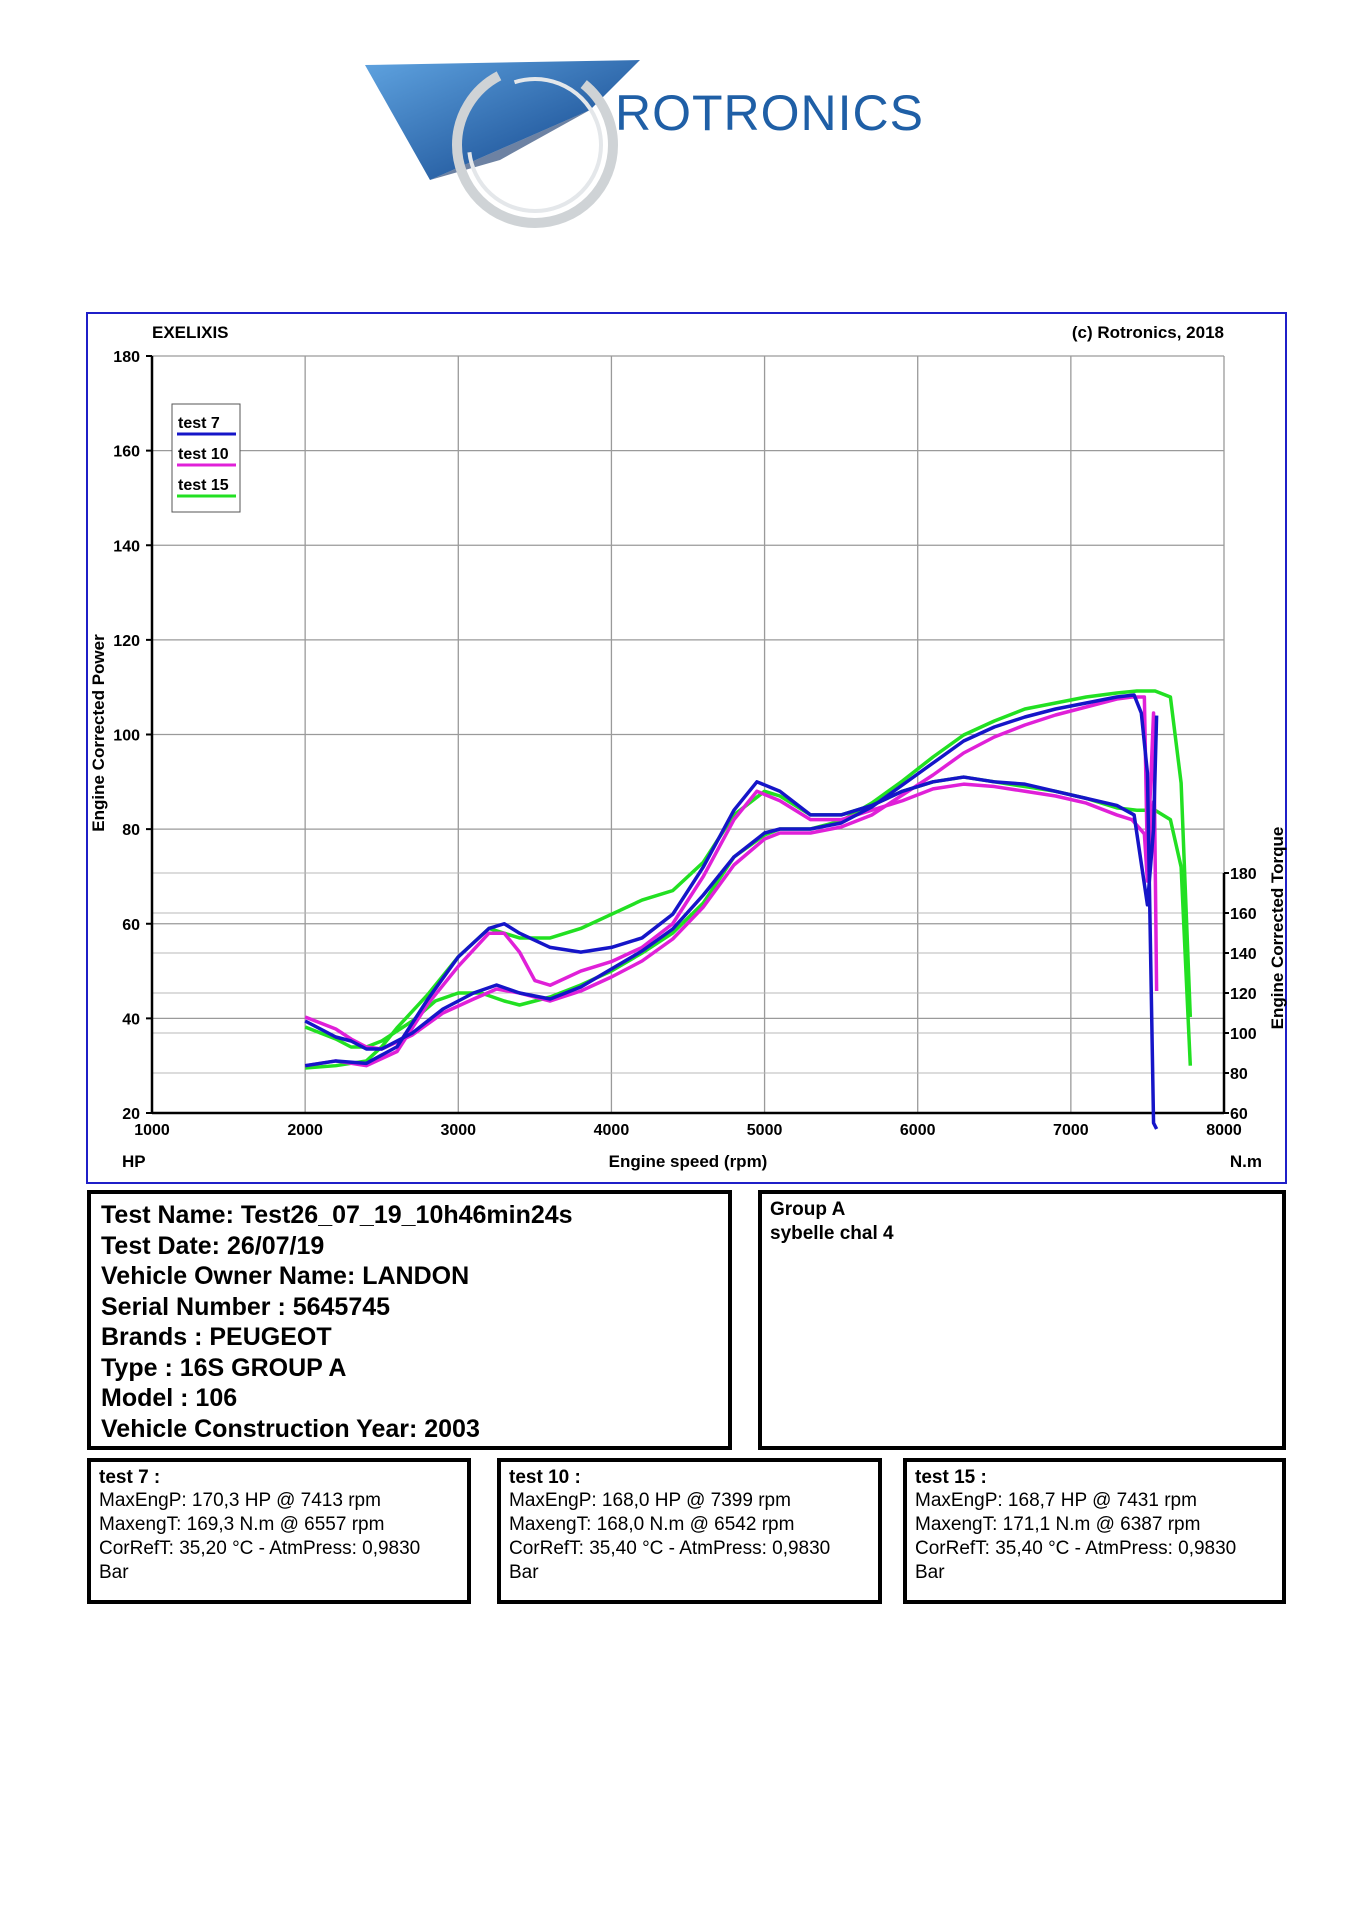  Describe the element at coordinates (688, 1161) in the screenshot. I see `x-axis-title: Engine speed (rpm)` at that location.